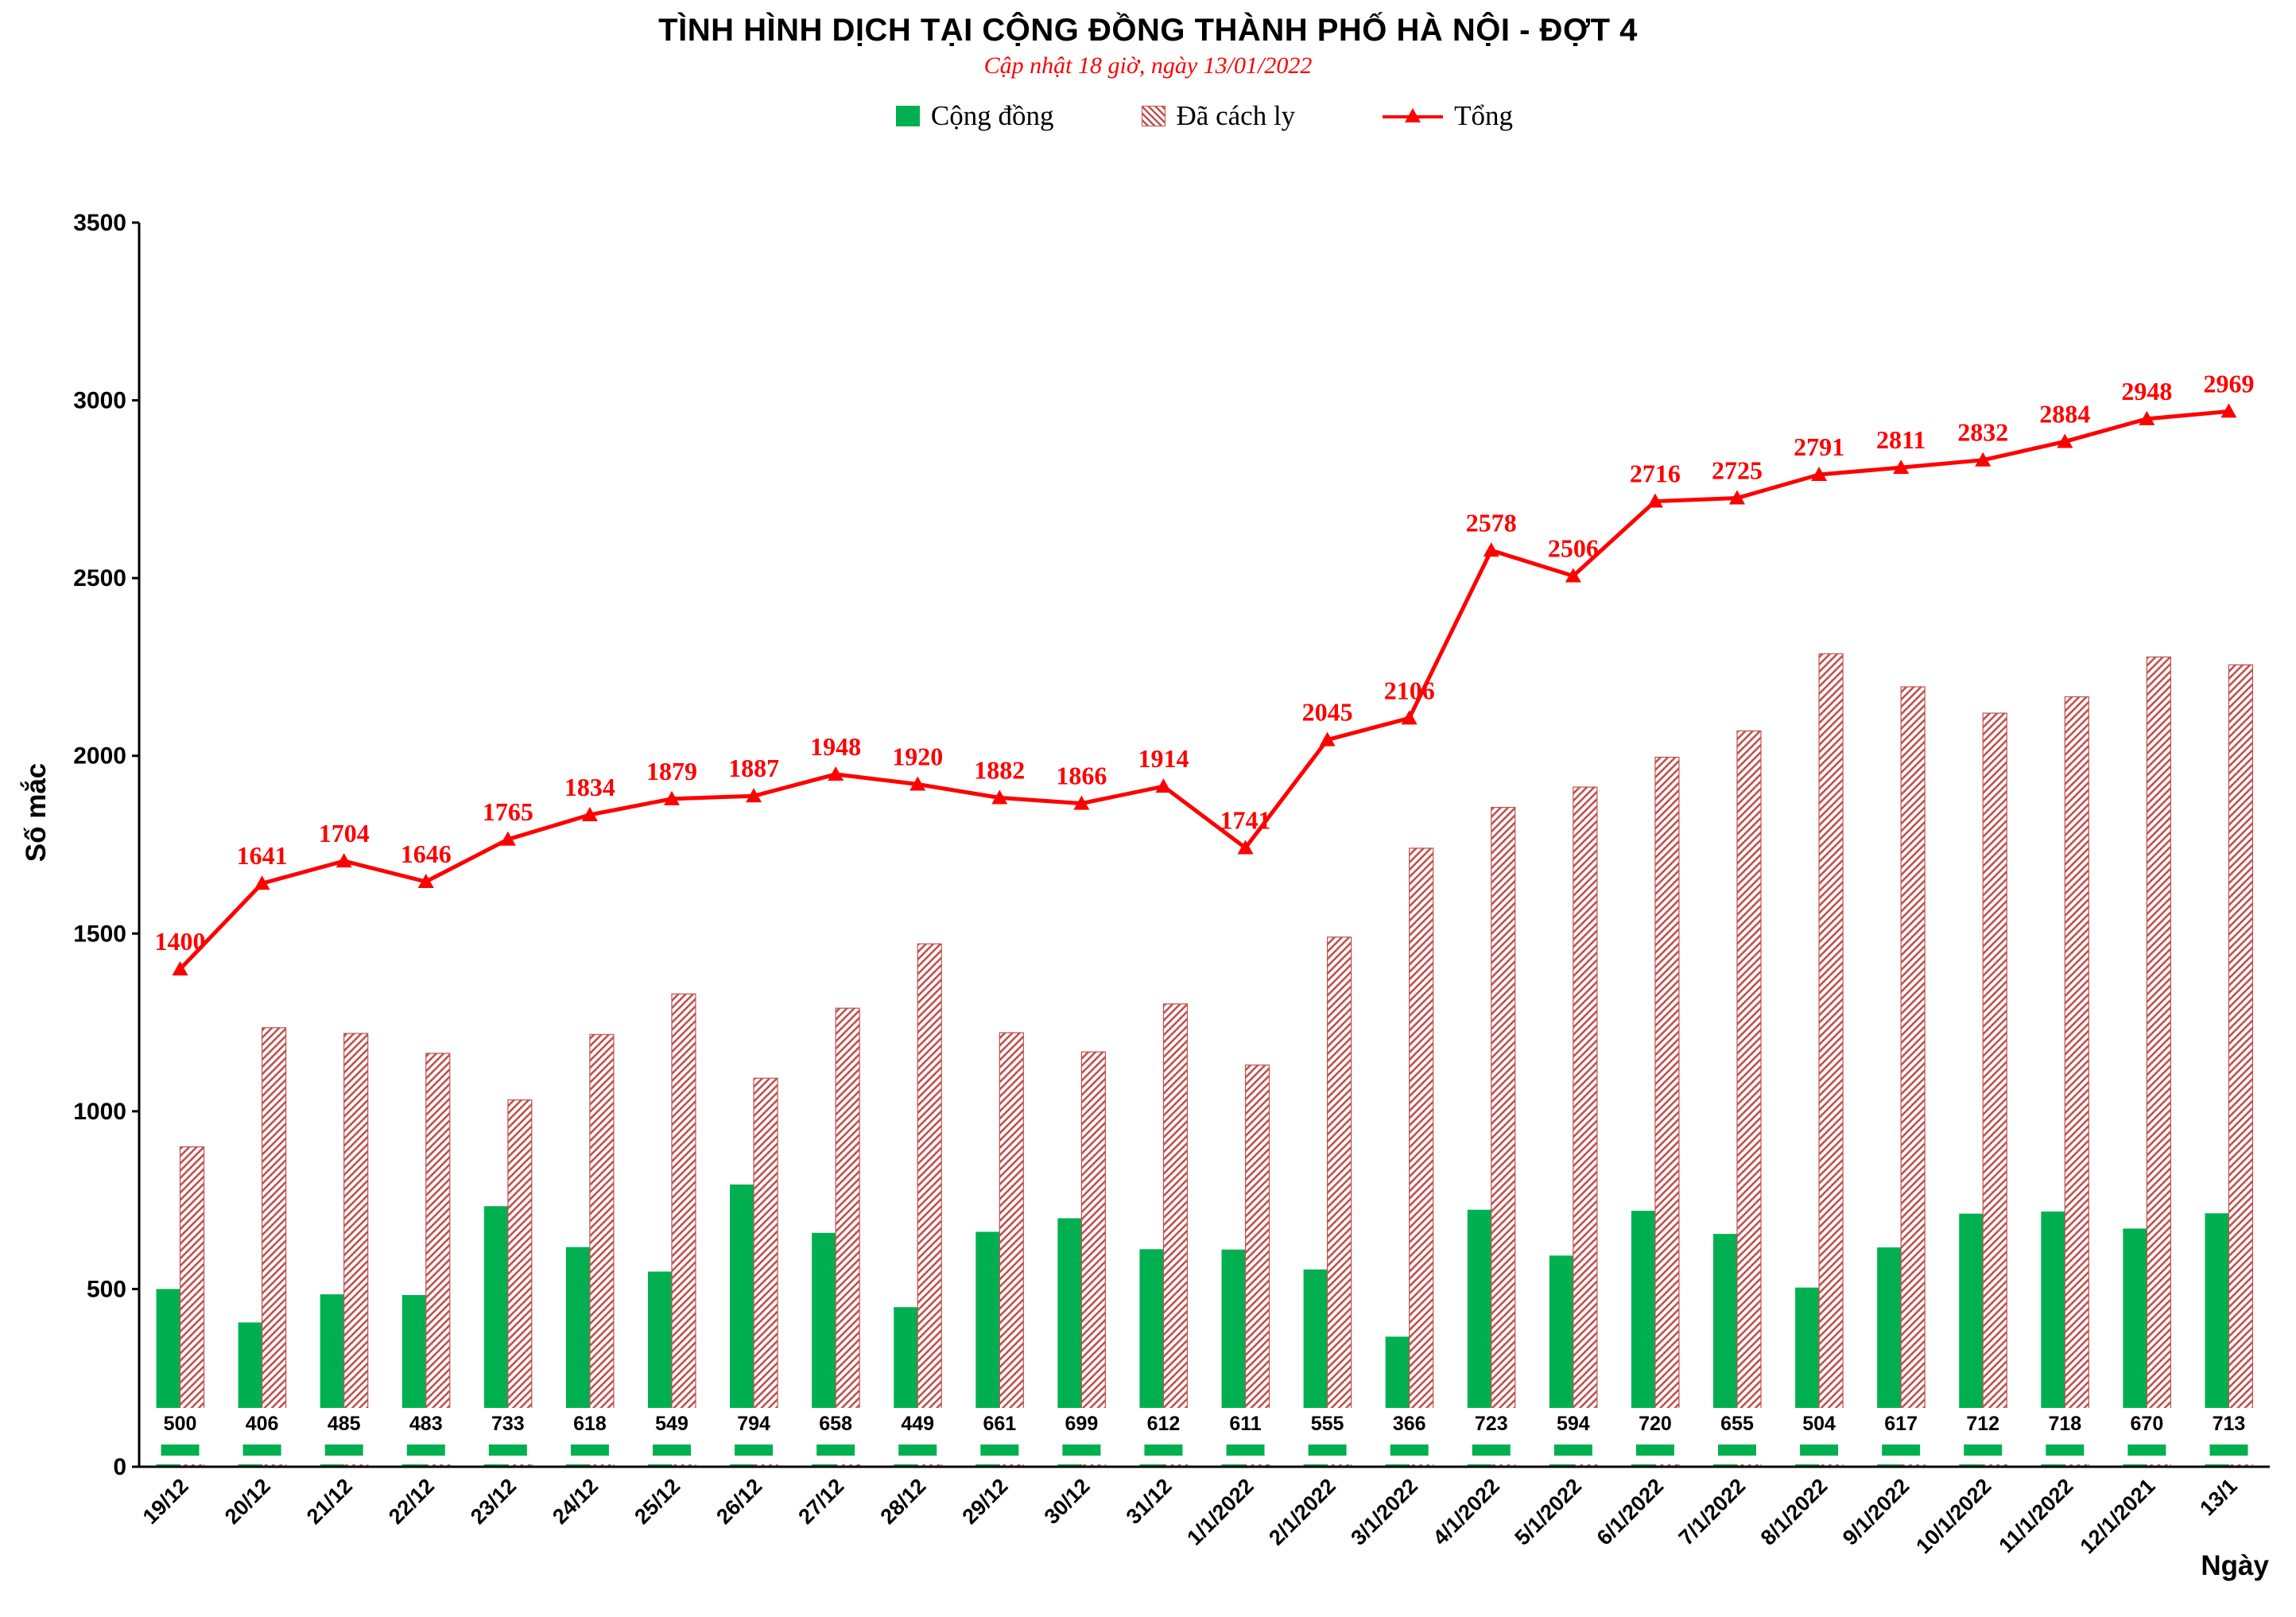  I want to click on svg-text: 9/1/2022, so click(1876, 1512).